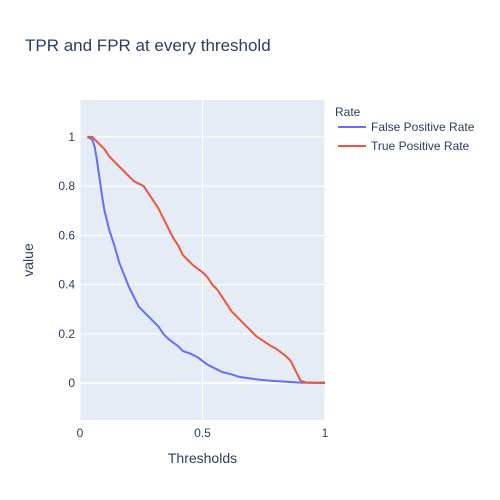  Describe the element at coordinates (202, 458) in the screenshot. I see `x-axis-title: Thresholds` at that location.